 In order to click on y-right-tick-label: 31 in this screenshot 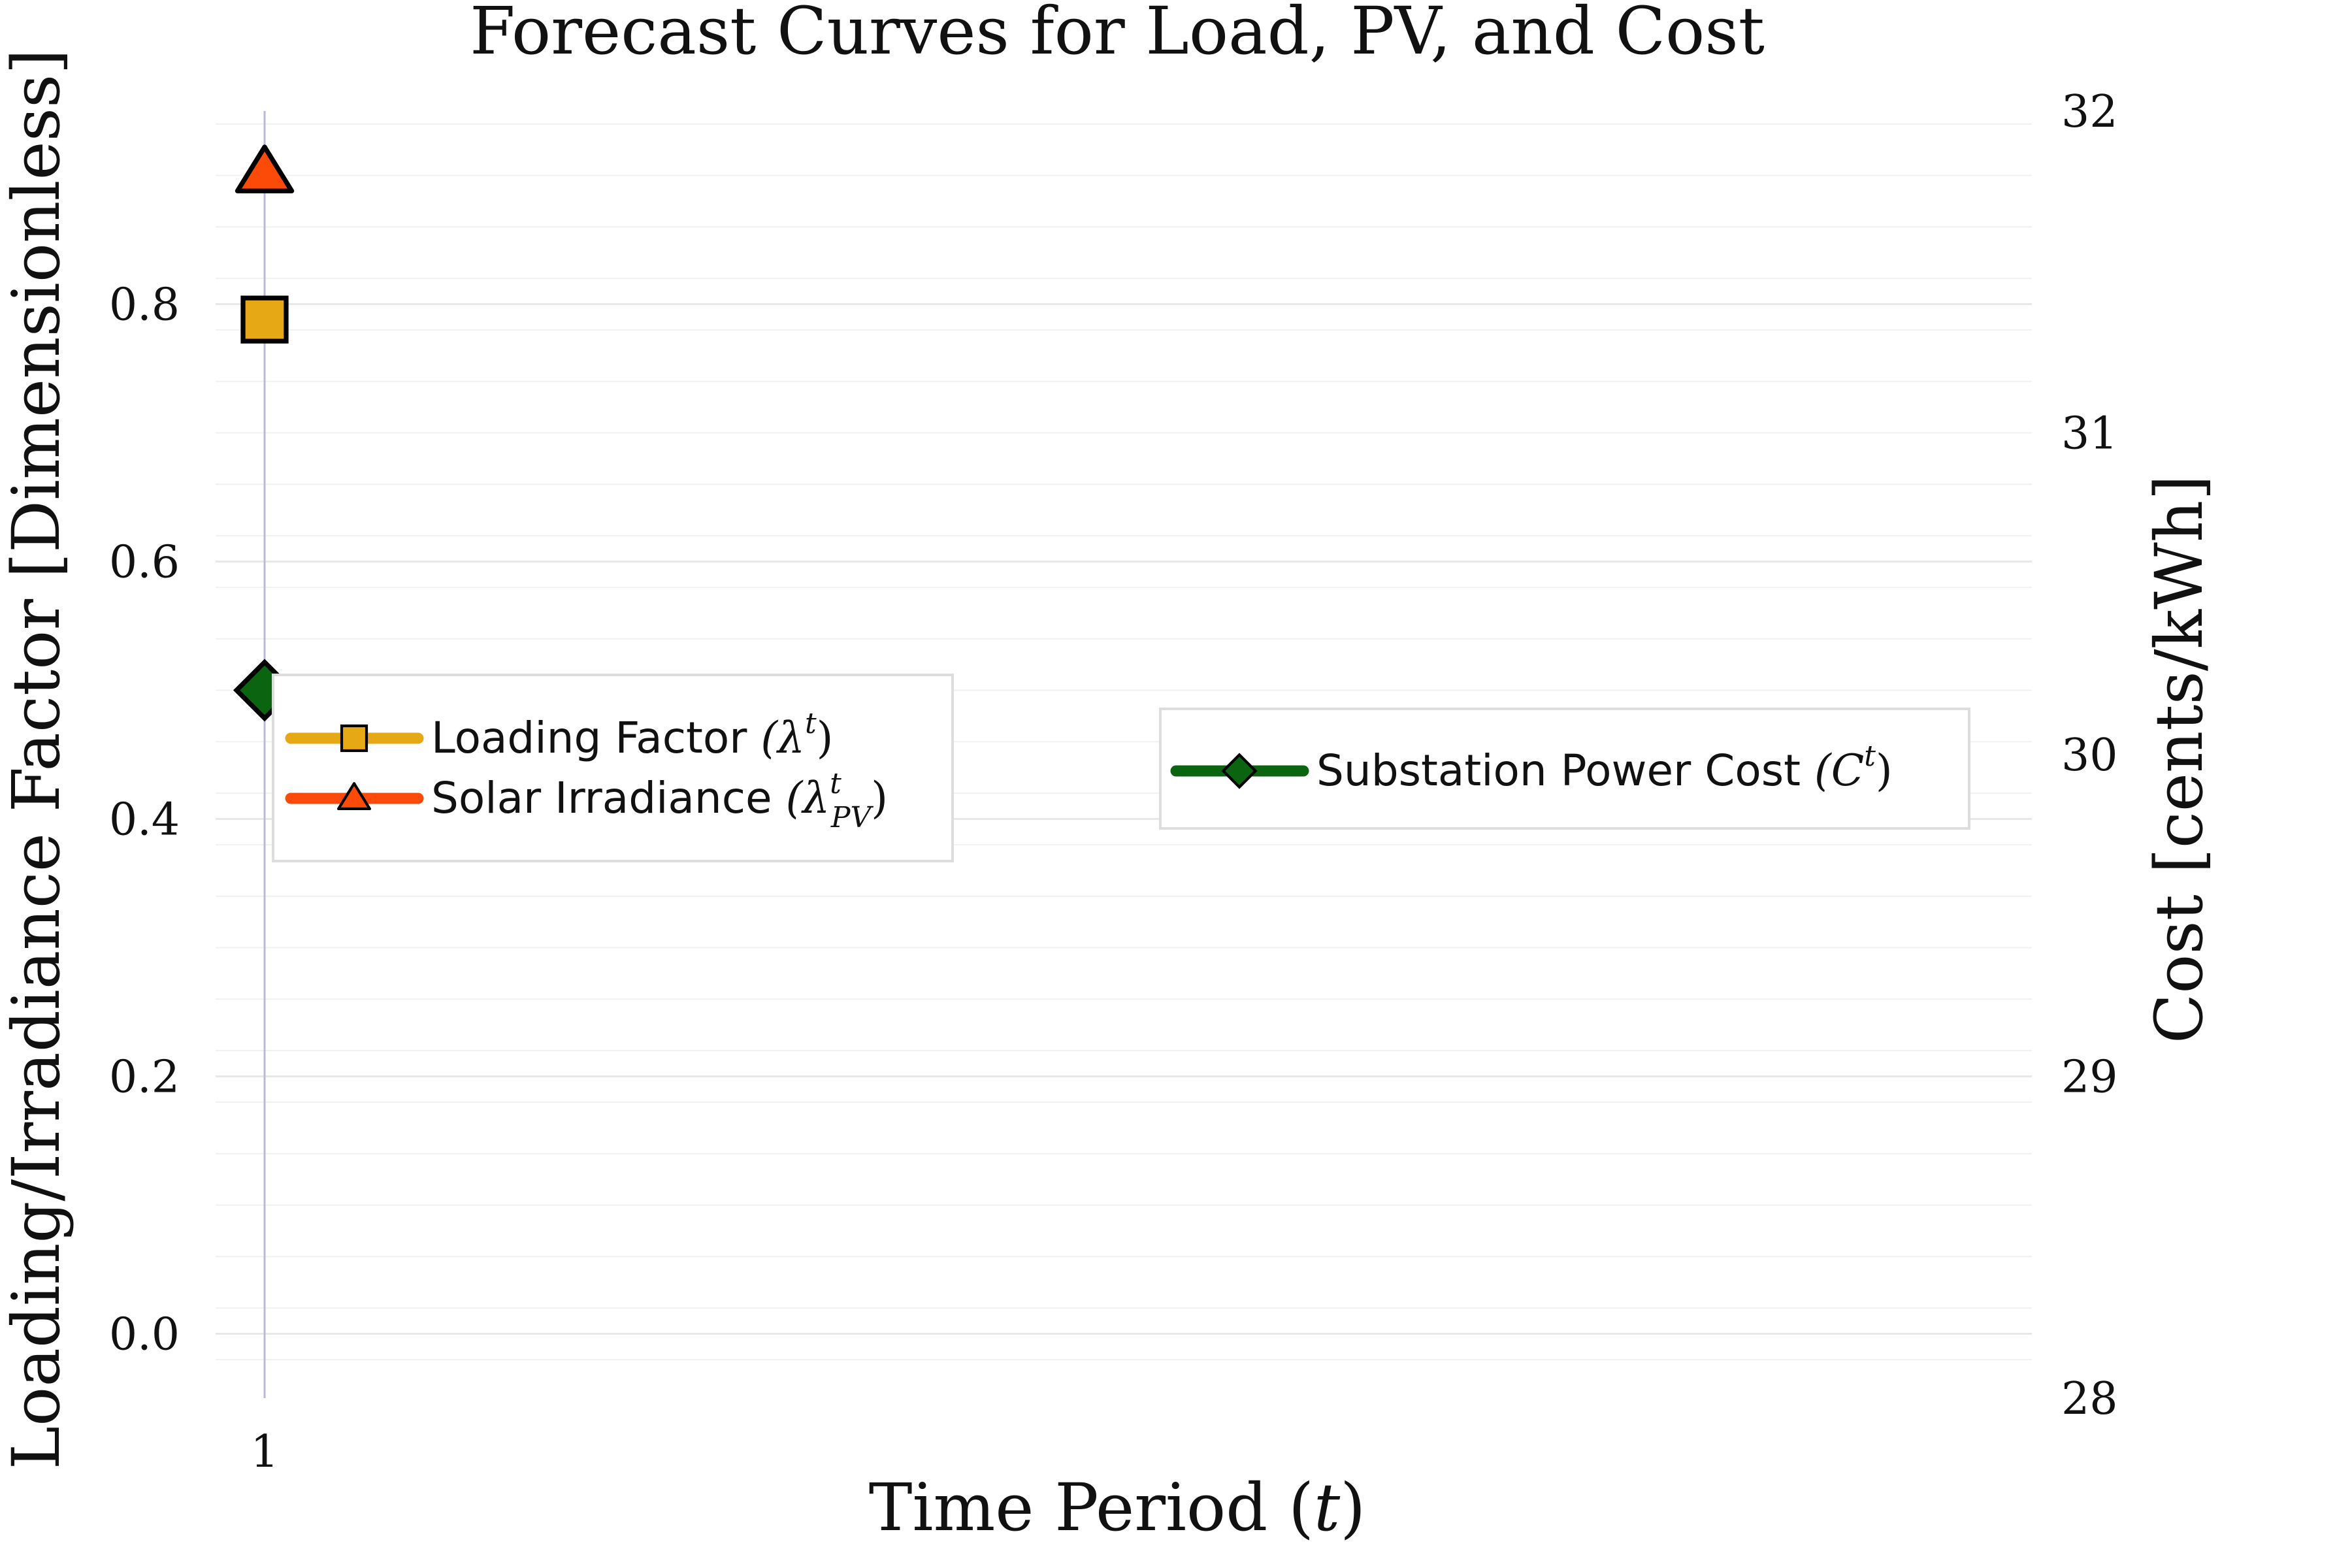, I will do `click(2089, 434)`.